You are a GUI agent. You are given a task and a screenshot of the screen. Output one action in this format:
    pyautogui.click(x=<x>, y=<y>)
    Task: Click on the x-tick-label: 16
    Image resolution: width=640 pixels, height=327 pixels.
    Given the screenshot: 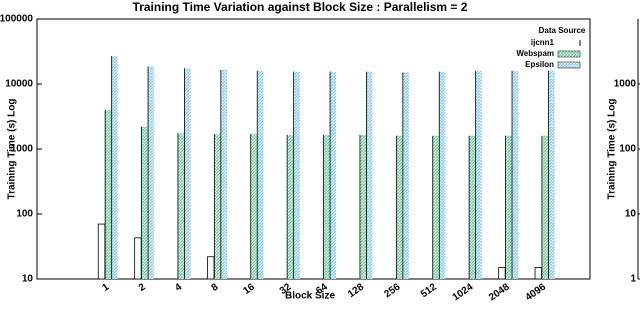 What is the action you would take?
    pyautogui.click(x=249, y=289)
    